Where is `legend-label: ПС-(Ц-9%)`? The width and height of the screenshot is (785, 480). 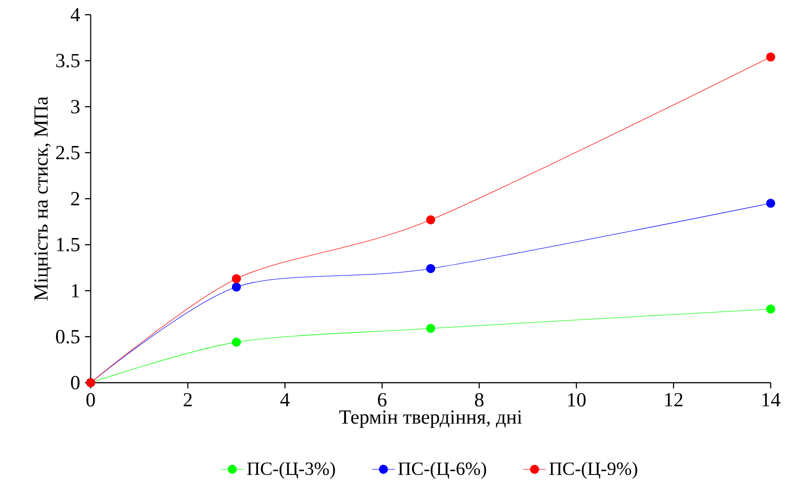
legend-label: ПС-(Ц-9%) is located at coordinates (593, 470).